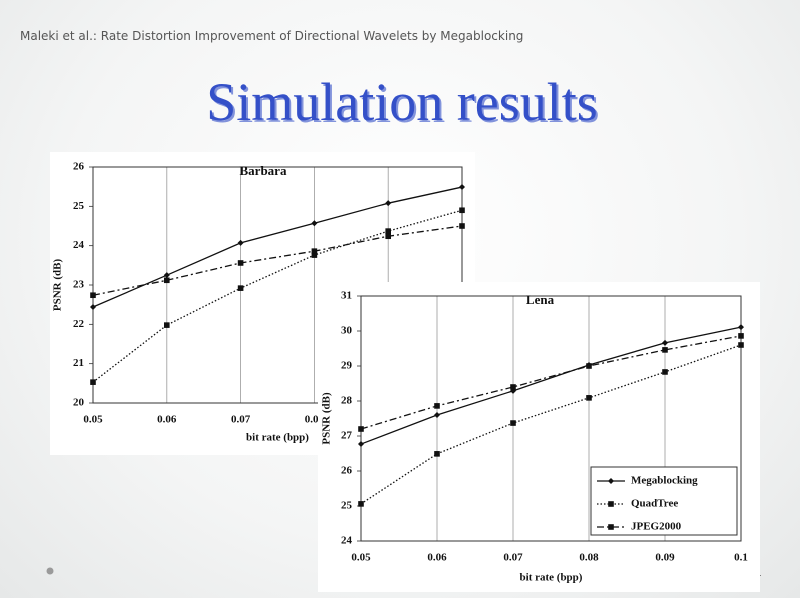  I want to click on legend-label: QuadTree, so click(654, 504).